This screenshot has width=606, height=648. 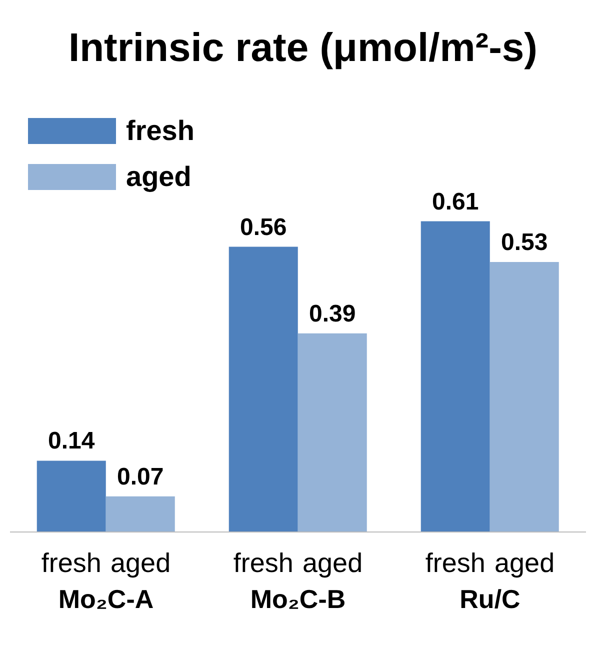 What do you see at coordinates (490, 599) in the screenshot?
I see `x-tick-label: Ru/C` at bounding box center [490, 599].